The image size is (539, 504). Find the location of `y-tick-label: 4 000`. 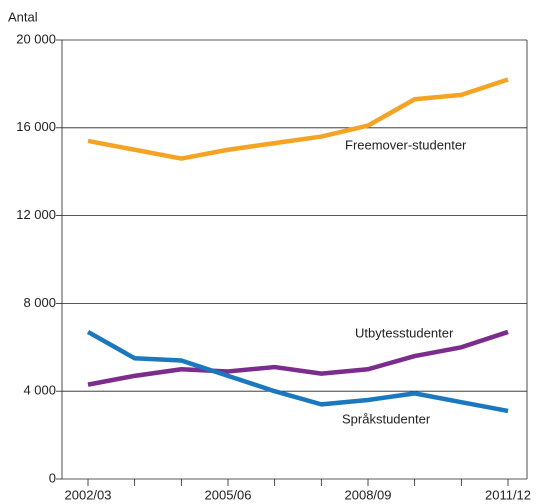

y-tick-label: 4 000 is located at coordinates (39, 390).